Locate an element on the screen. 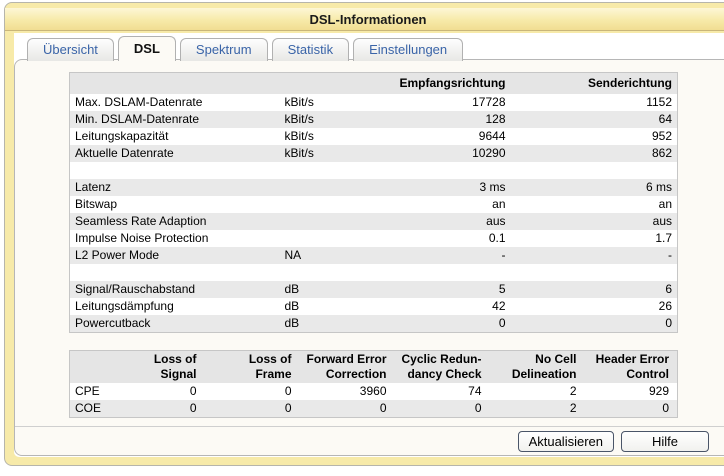 This screenshot has width=724, height=476. row-send-value: 1.7 is located at coordinates (663, 237).